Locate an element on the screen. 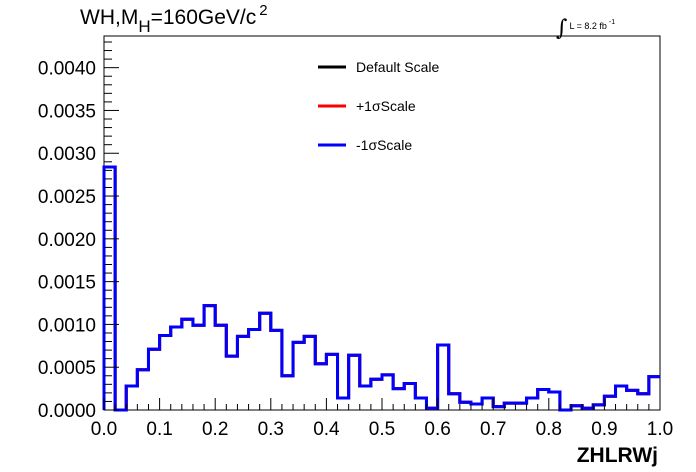 This screenshot has width=696, height=472. x-tick-label: 0.9 is located at coordinates (604, 429).